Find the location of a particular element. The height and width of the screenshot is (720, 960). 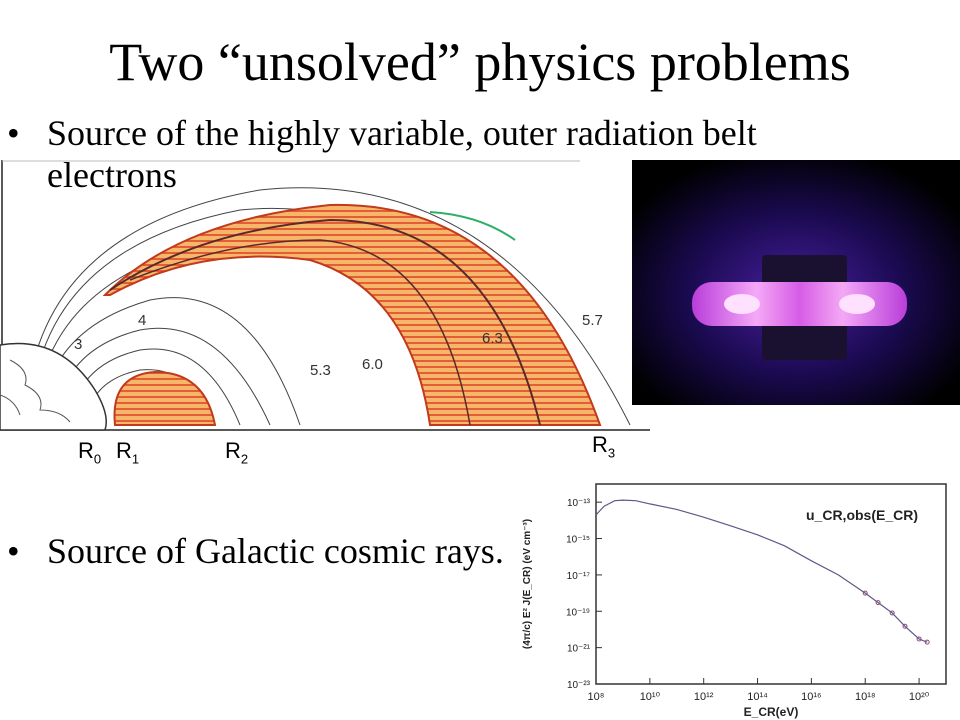

radius-label-r0: R0 is located at coordinates (90, 452).